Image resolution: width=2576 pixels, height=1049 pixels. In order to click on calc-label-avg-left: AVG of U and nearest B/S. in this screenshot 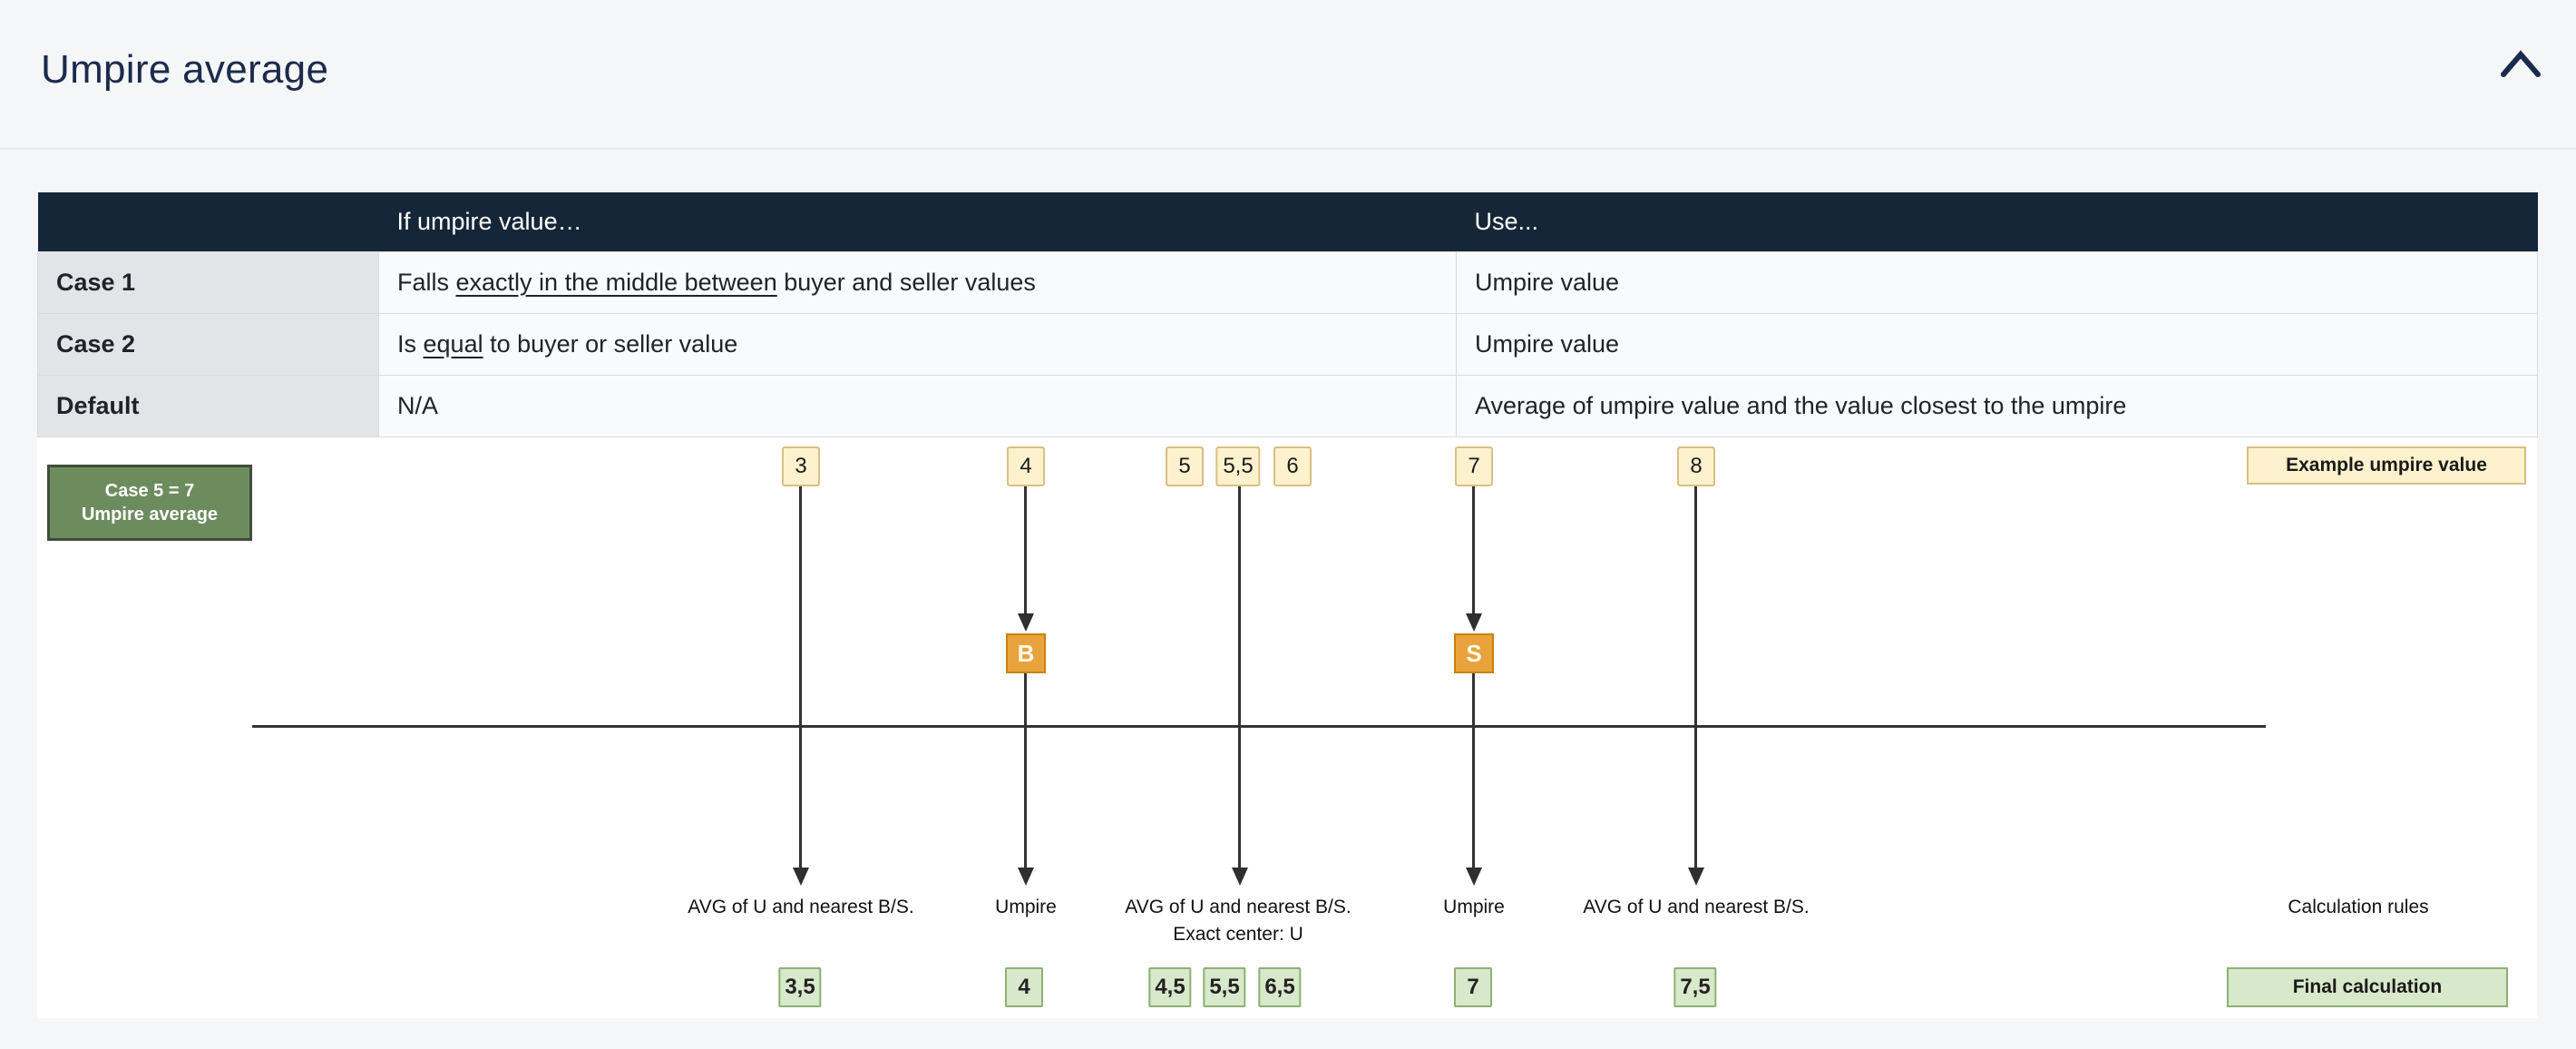, I will do `click(801, 907)`.